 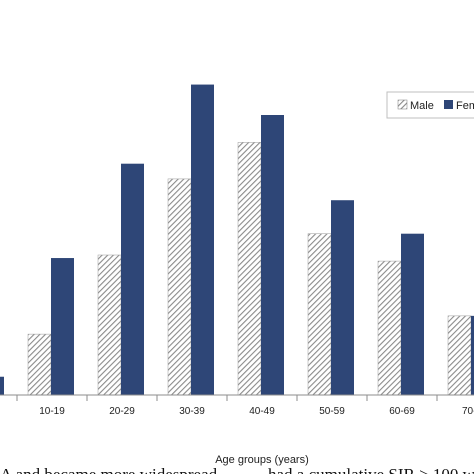 What do you see at coordinates (262, 460) in the screenshot?
I see `x-axis-title: Age groups (years)` at bounding box center [262, 460].